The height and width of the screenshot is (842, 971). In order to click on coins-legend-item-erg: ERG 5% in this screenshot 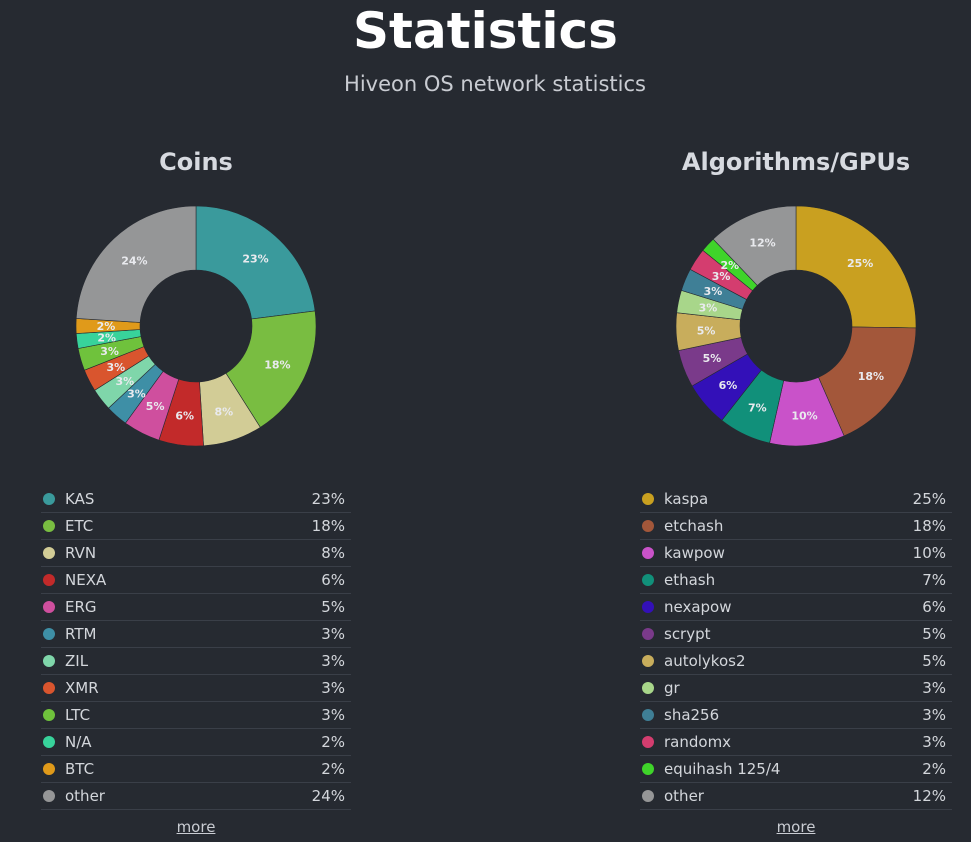, I will do `click(196, 607)`.